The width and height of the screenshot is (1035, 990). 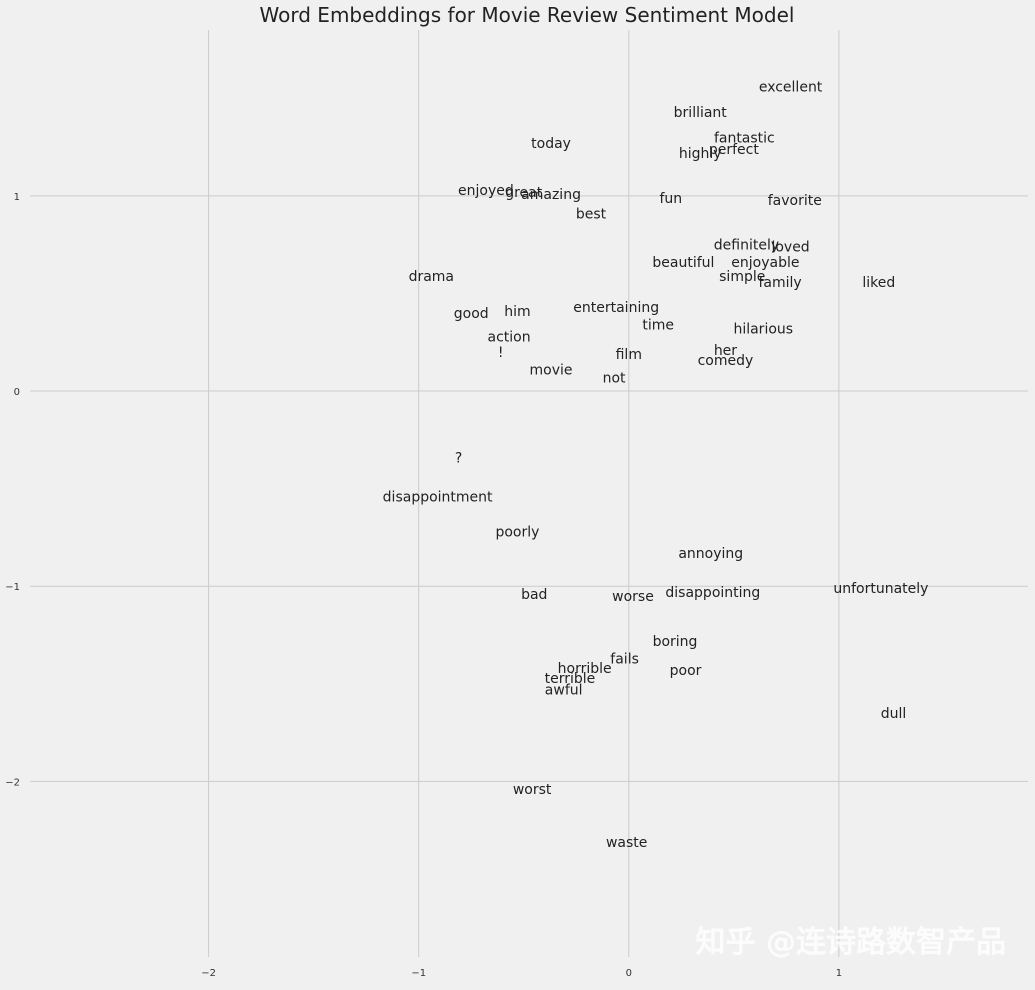 I want to click on word-point-enjoyed: enjoyed, so click(x=486, y=191).